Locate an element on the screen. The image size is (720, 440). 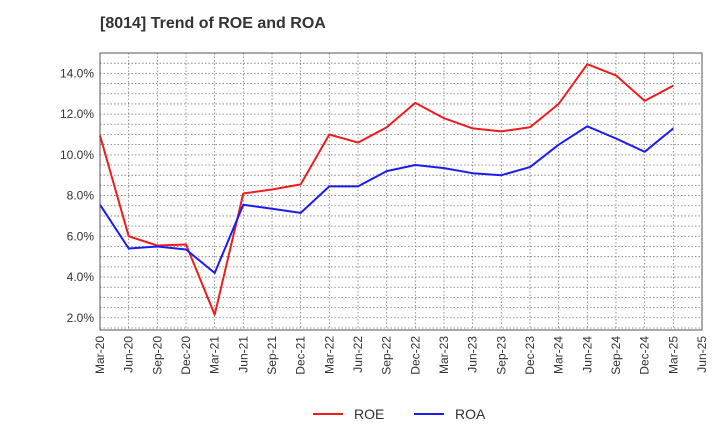
x-tick-label: Mar-25 is located at coordinates (673, 355).